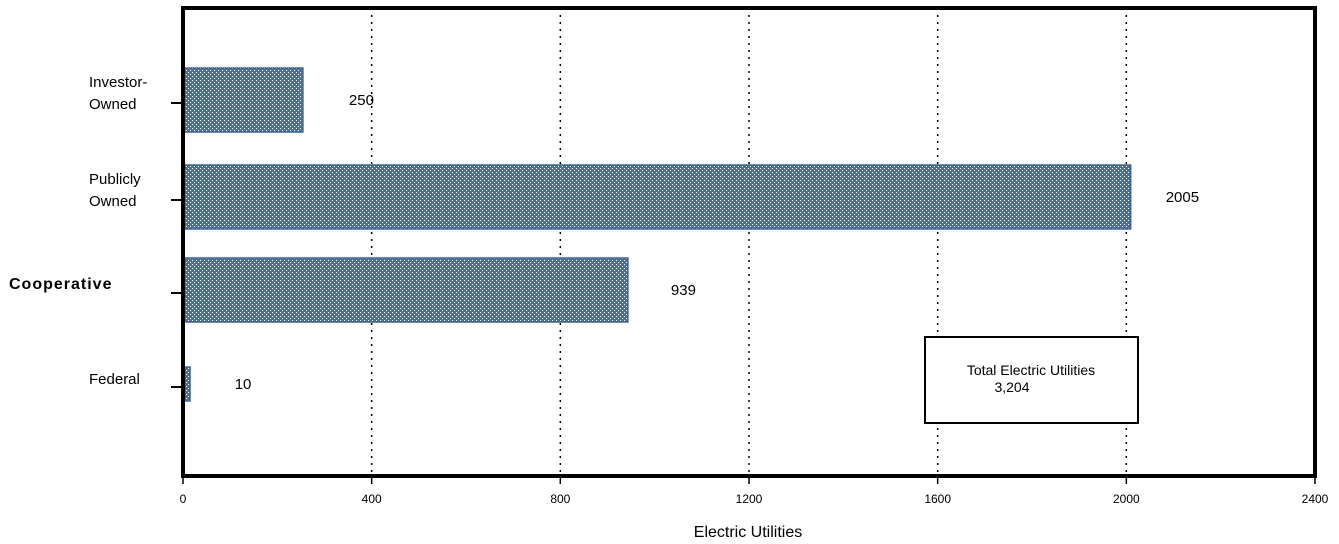 The image size is (1339, 544). Describe the element at coordinates (1315, 499) in the screenshot. I see `x-tick-label: 2400` at that location.